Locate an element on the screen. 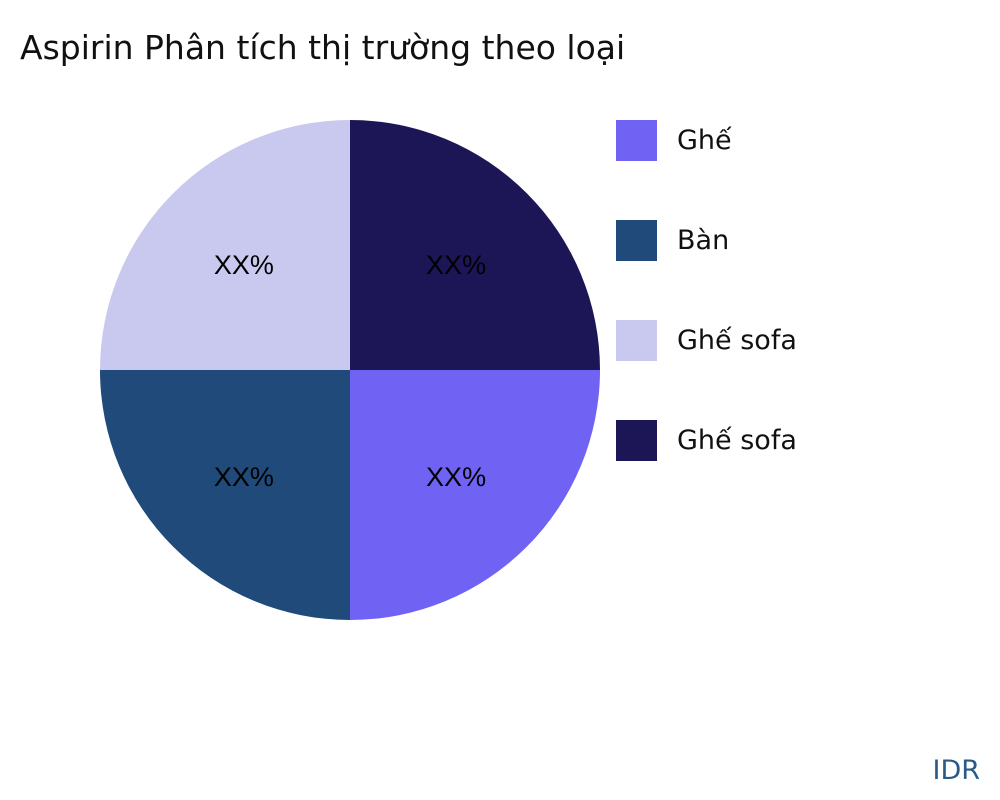  legend-label: Ghế is located at coordinates (704, 140).